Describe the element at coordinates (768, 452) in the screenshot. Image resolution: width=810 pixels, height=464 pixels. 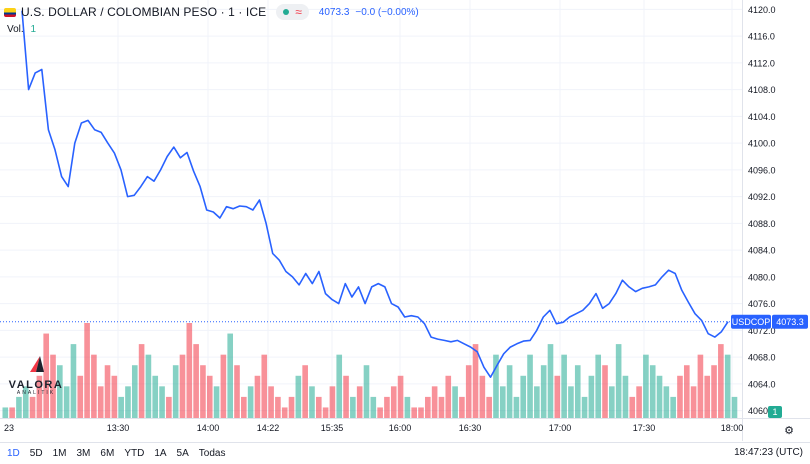
I see `utc-clock: 18:47:23 (UTC)` at that location.